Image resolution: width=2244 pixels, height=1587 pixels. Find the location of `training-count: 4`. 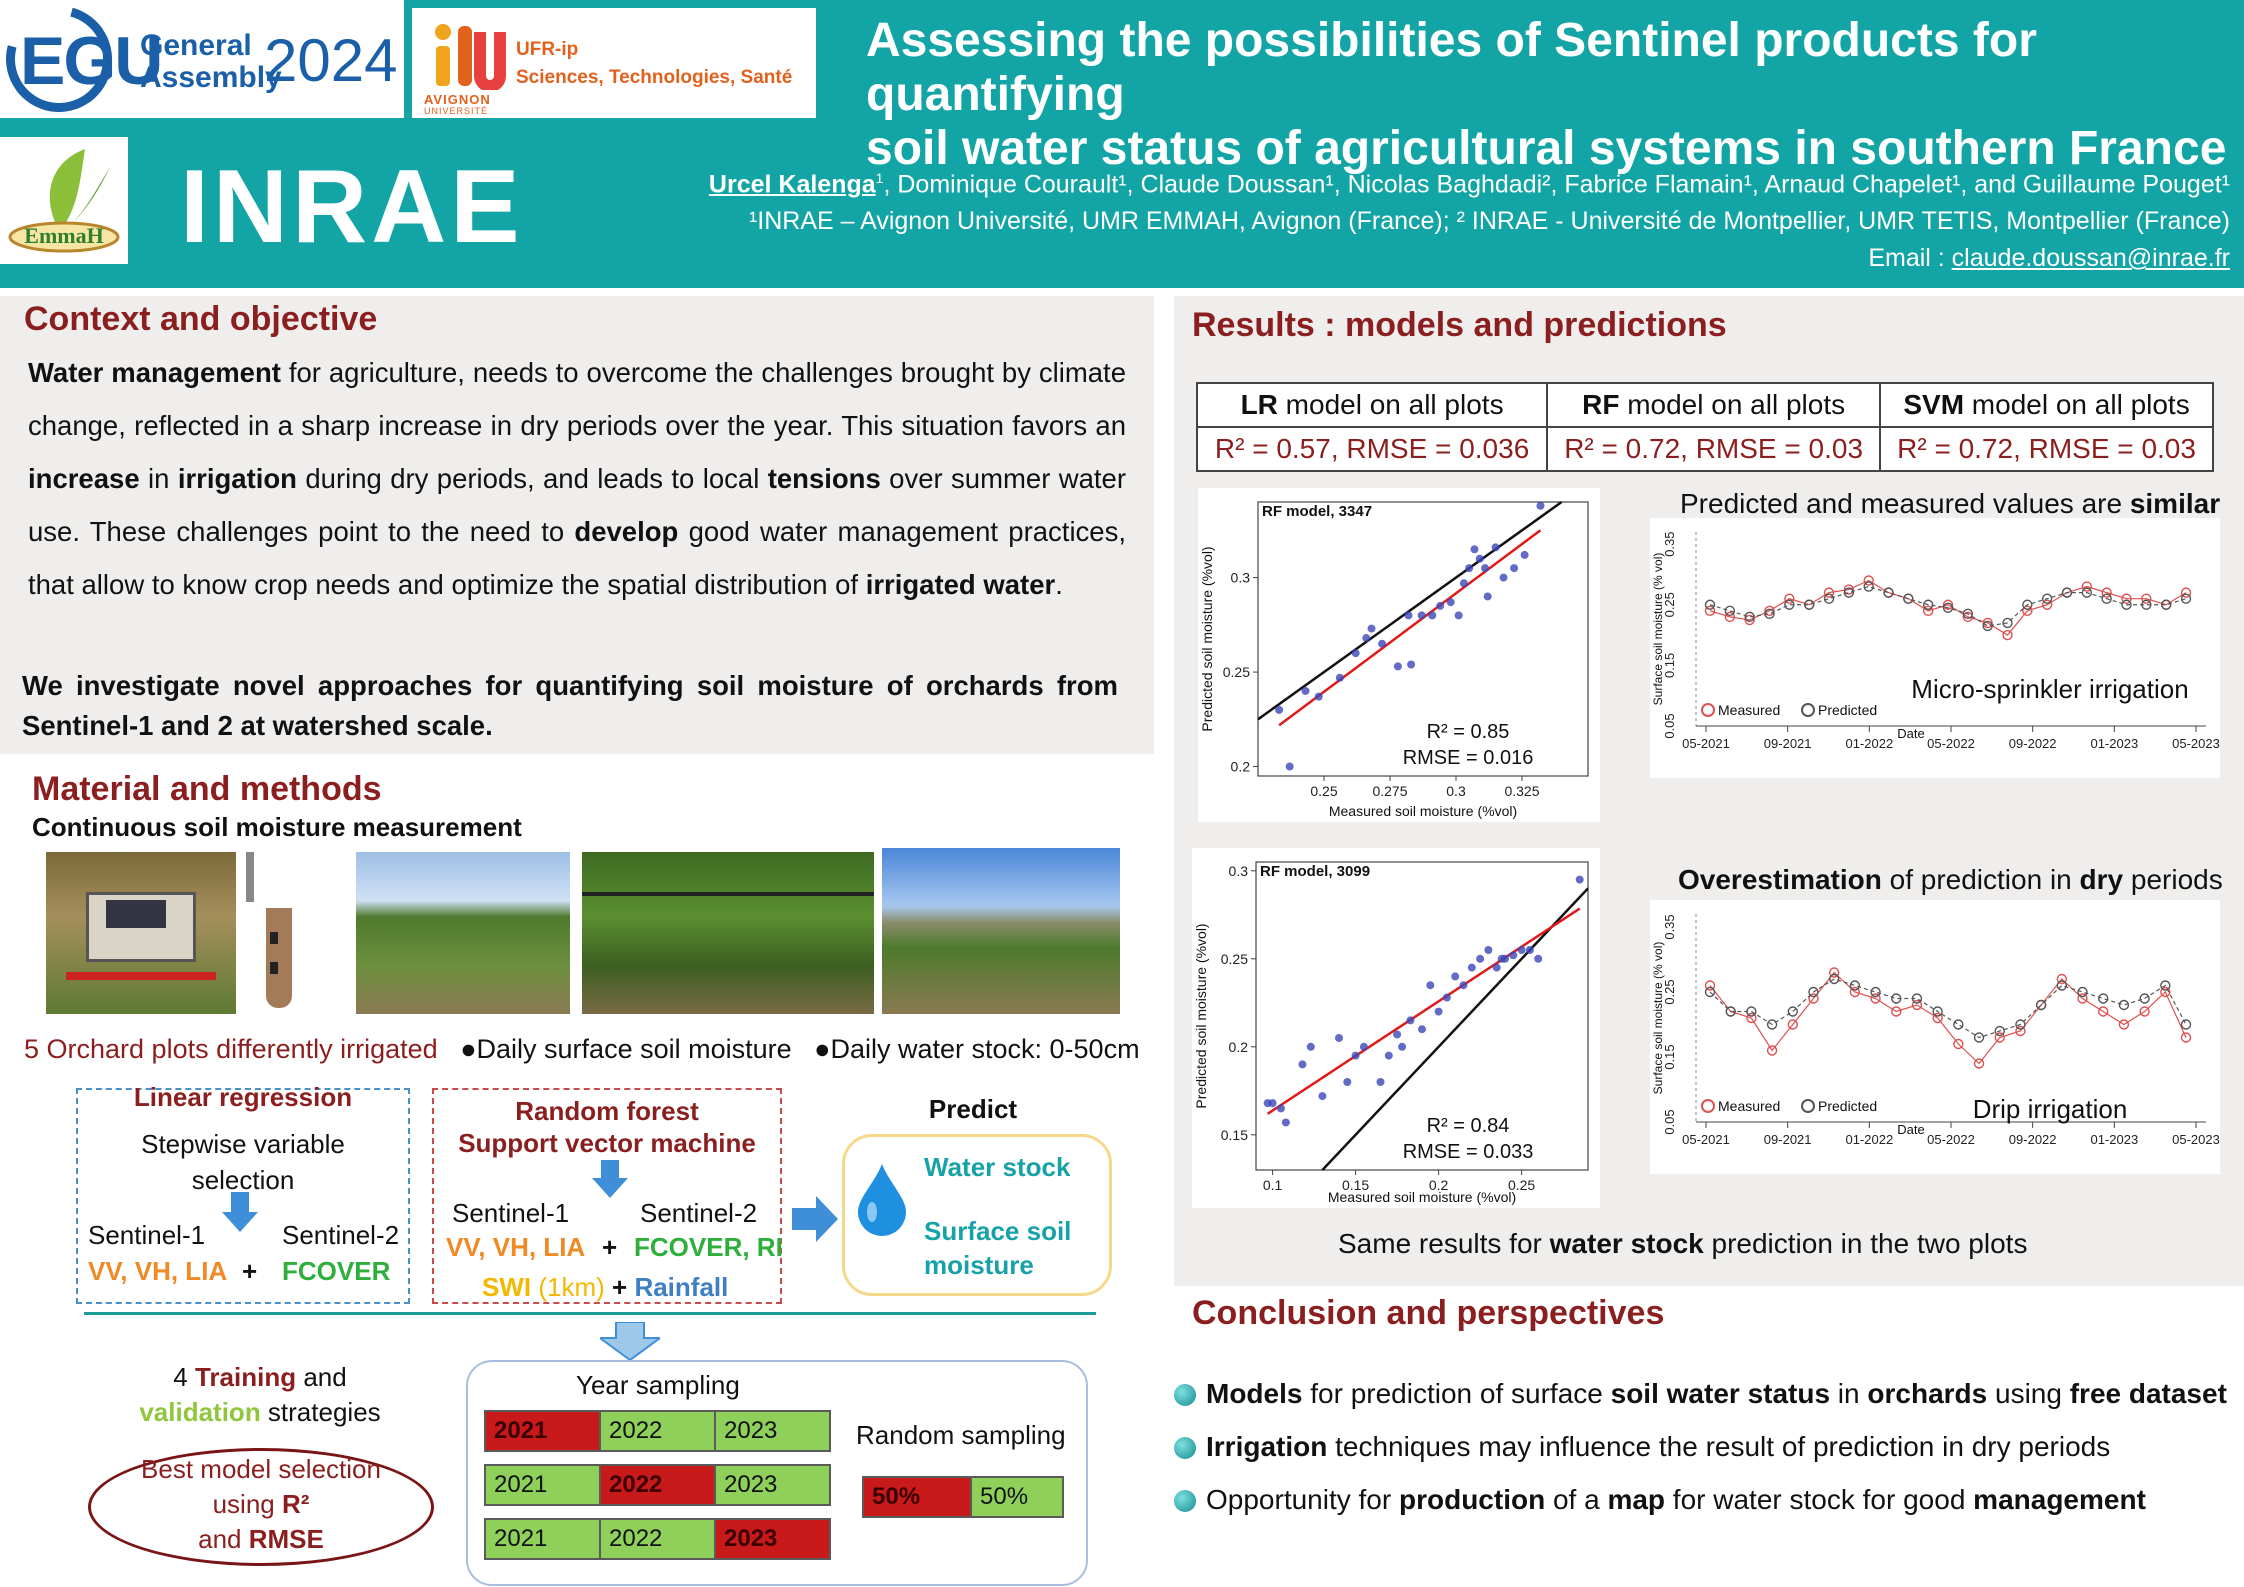

training-count: 4 is located at coordinates (184, 1377).